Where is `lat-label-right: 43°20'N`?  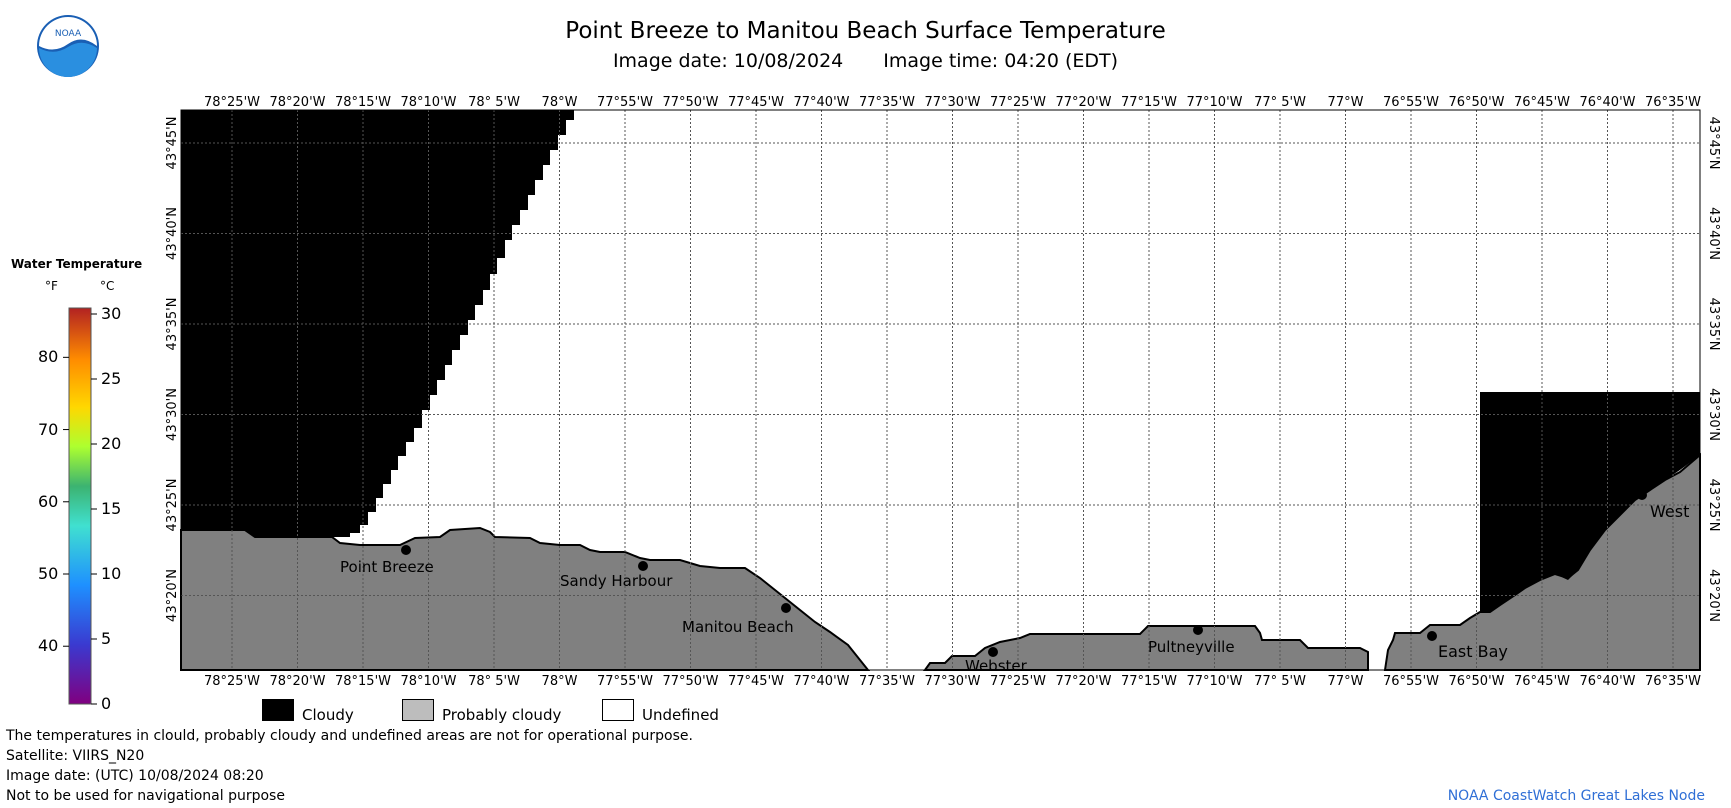 lat-label-right: 43°20'N is located at coordinates (1713, 595).